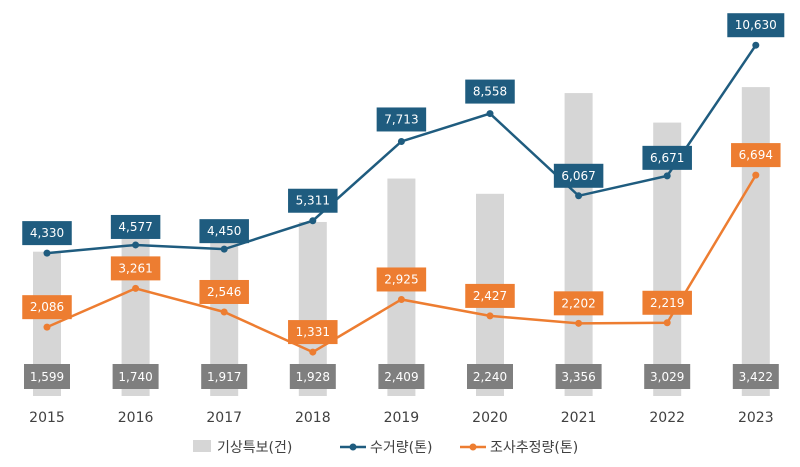 The width and height of the screenshot is (800, 467). I want to click on collected-label-2018: 5,311, so click(313, 201).